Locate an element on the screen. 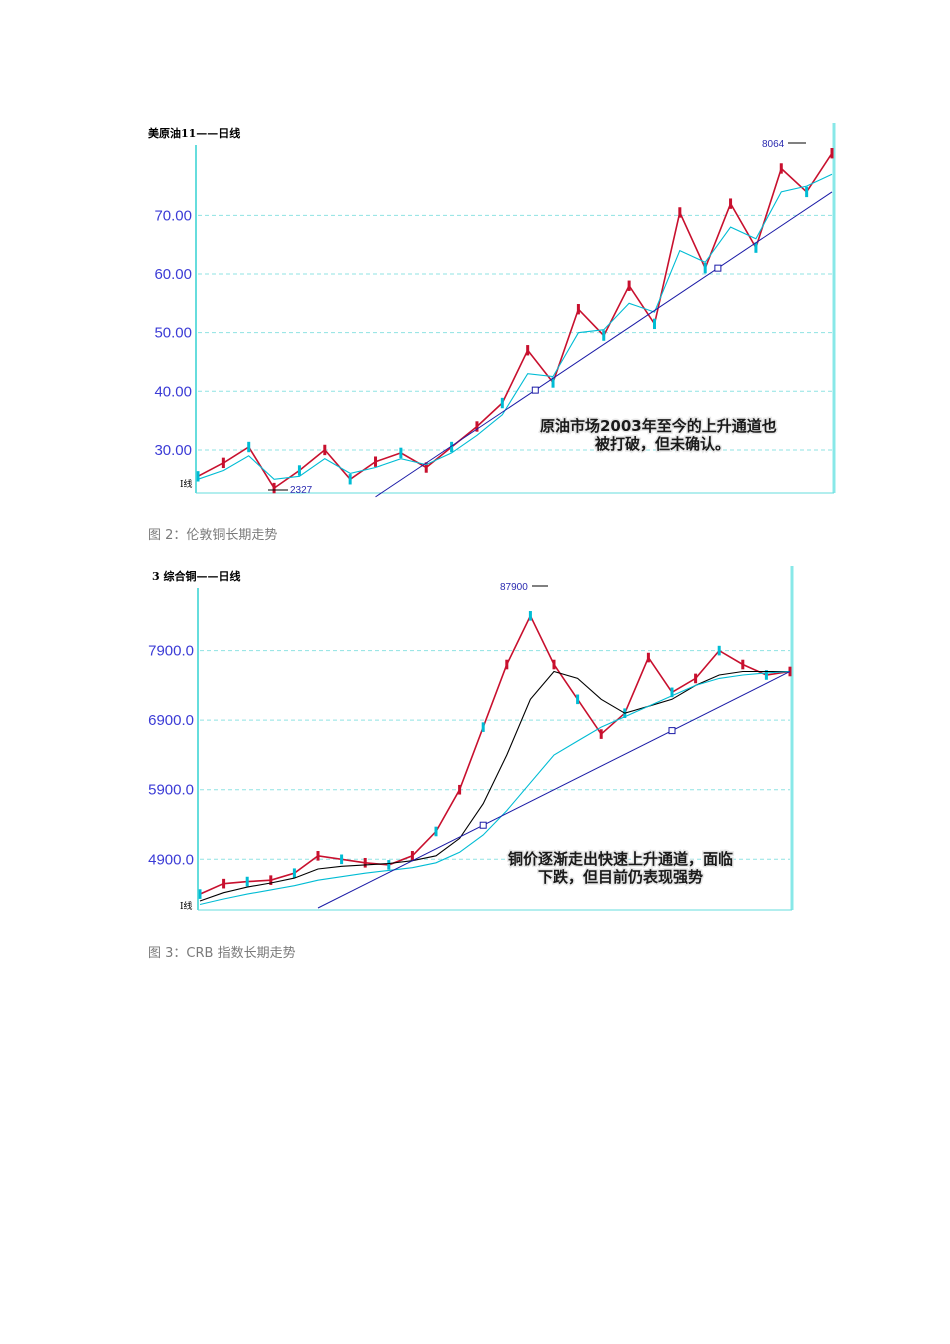 Image resolution: width=950 pixels, height=1344 pixels. peak-label: 8064 is located at coordinates (773, 144).